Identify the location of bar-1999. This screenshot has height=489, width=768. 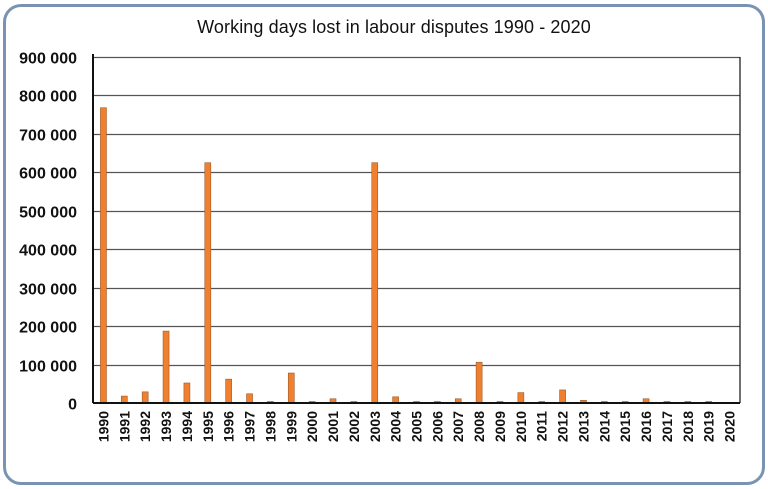
(291, 388).